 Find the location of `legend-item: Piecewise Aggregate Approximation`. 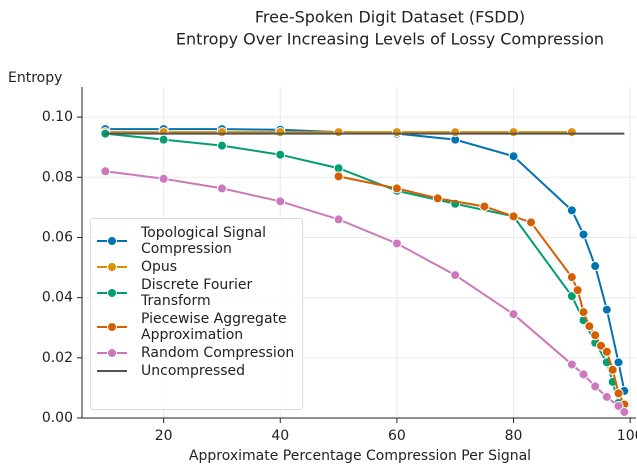

legend-item: Piecewise Aggregate Approximation is located at coordinates (195, 327).